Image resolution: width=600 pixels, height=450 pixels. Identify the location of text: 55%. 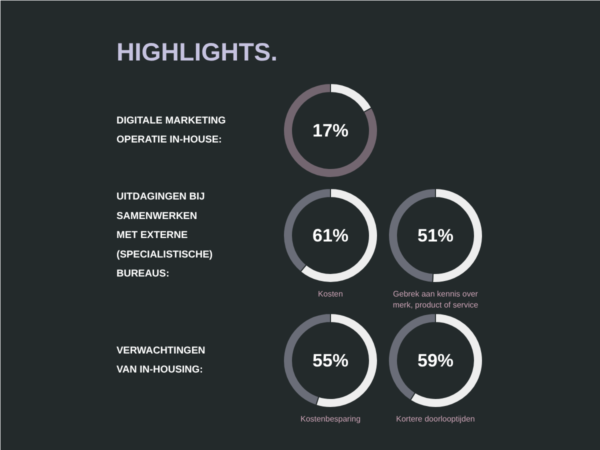
(330, 360).